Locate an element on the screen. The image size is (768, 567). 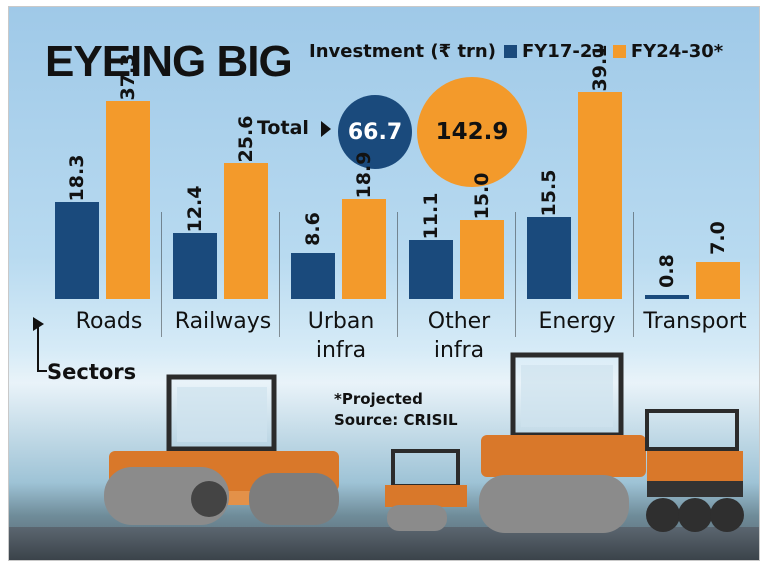
legend-label-fy24-30: FY24-30* is located at coordinates (677, 51).